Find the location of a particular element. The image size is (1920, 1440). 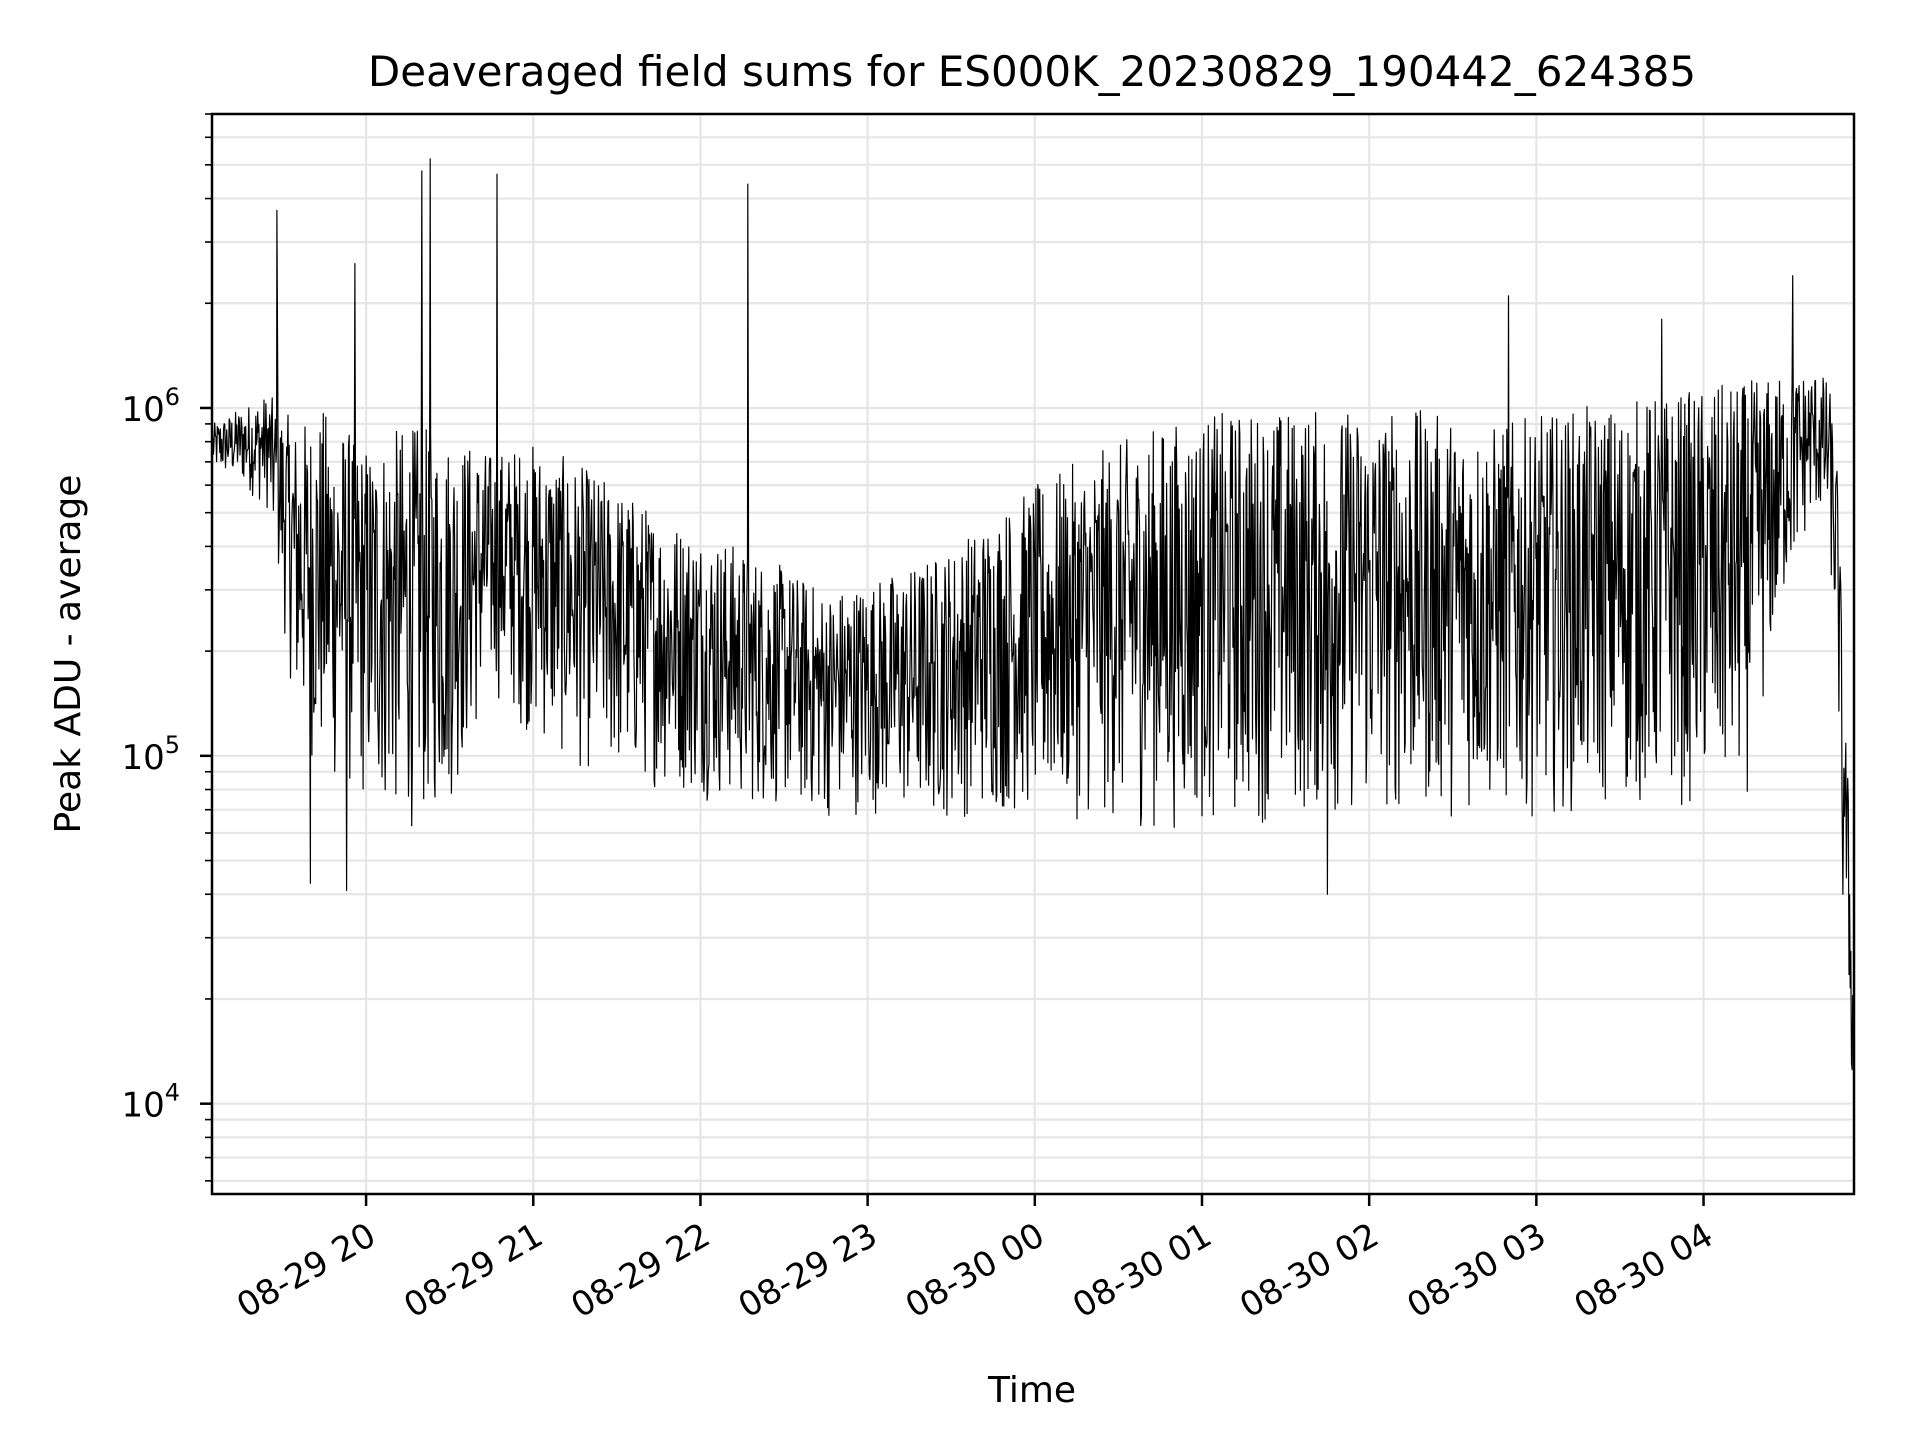

y-axis-label: Peak ADU - average is located at coordinates (68, 654).